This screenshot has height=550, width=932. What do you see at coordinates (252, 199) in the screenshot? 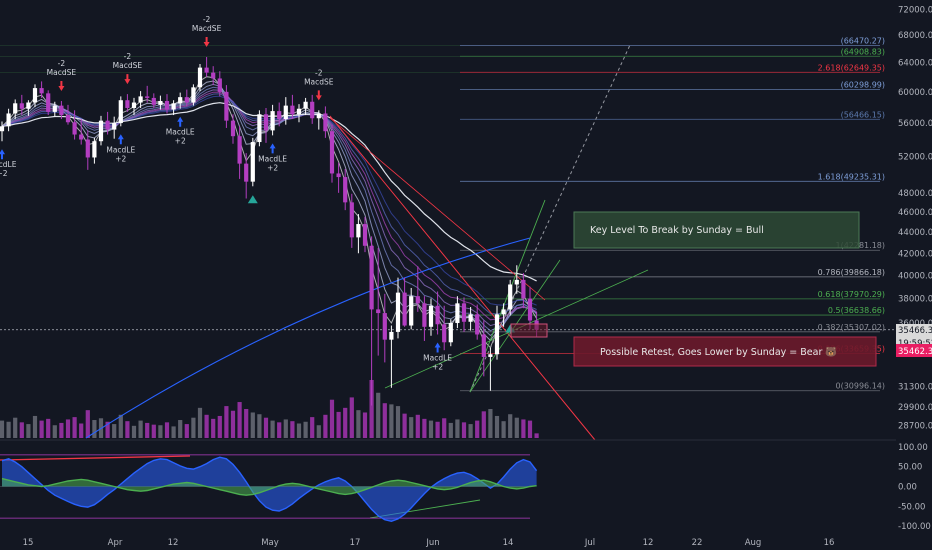
I see `buy-triangle-marker` at bounding box center [252, 199].